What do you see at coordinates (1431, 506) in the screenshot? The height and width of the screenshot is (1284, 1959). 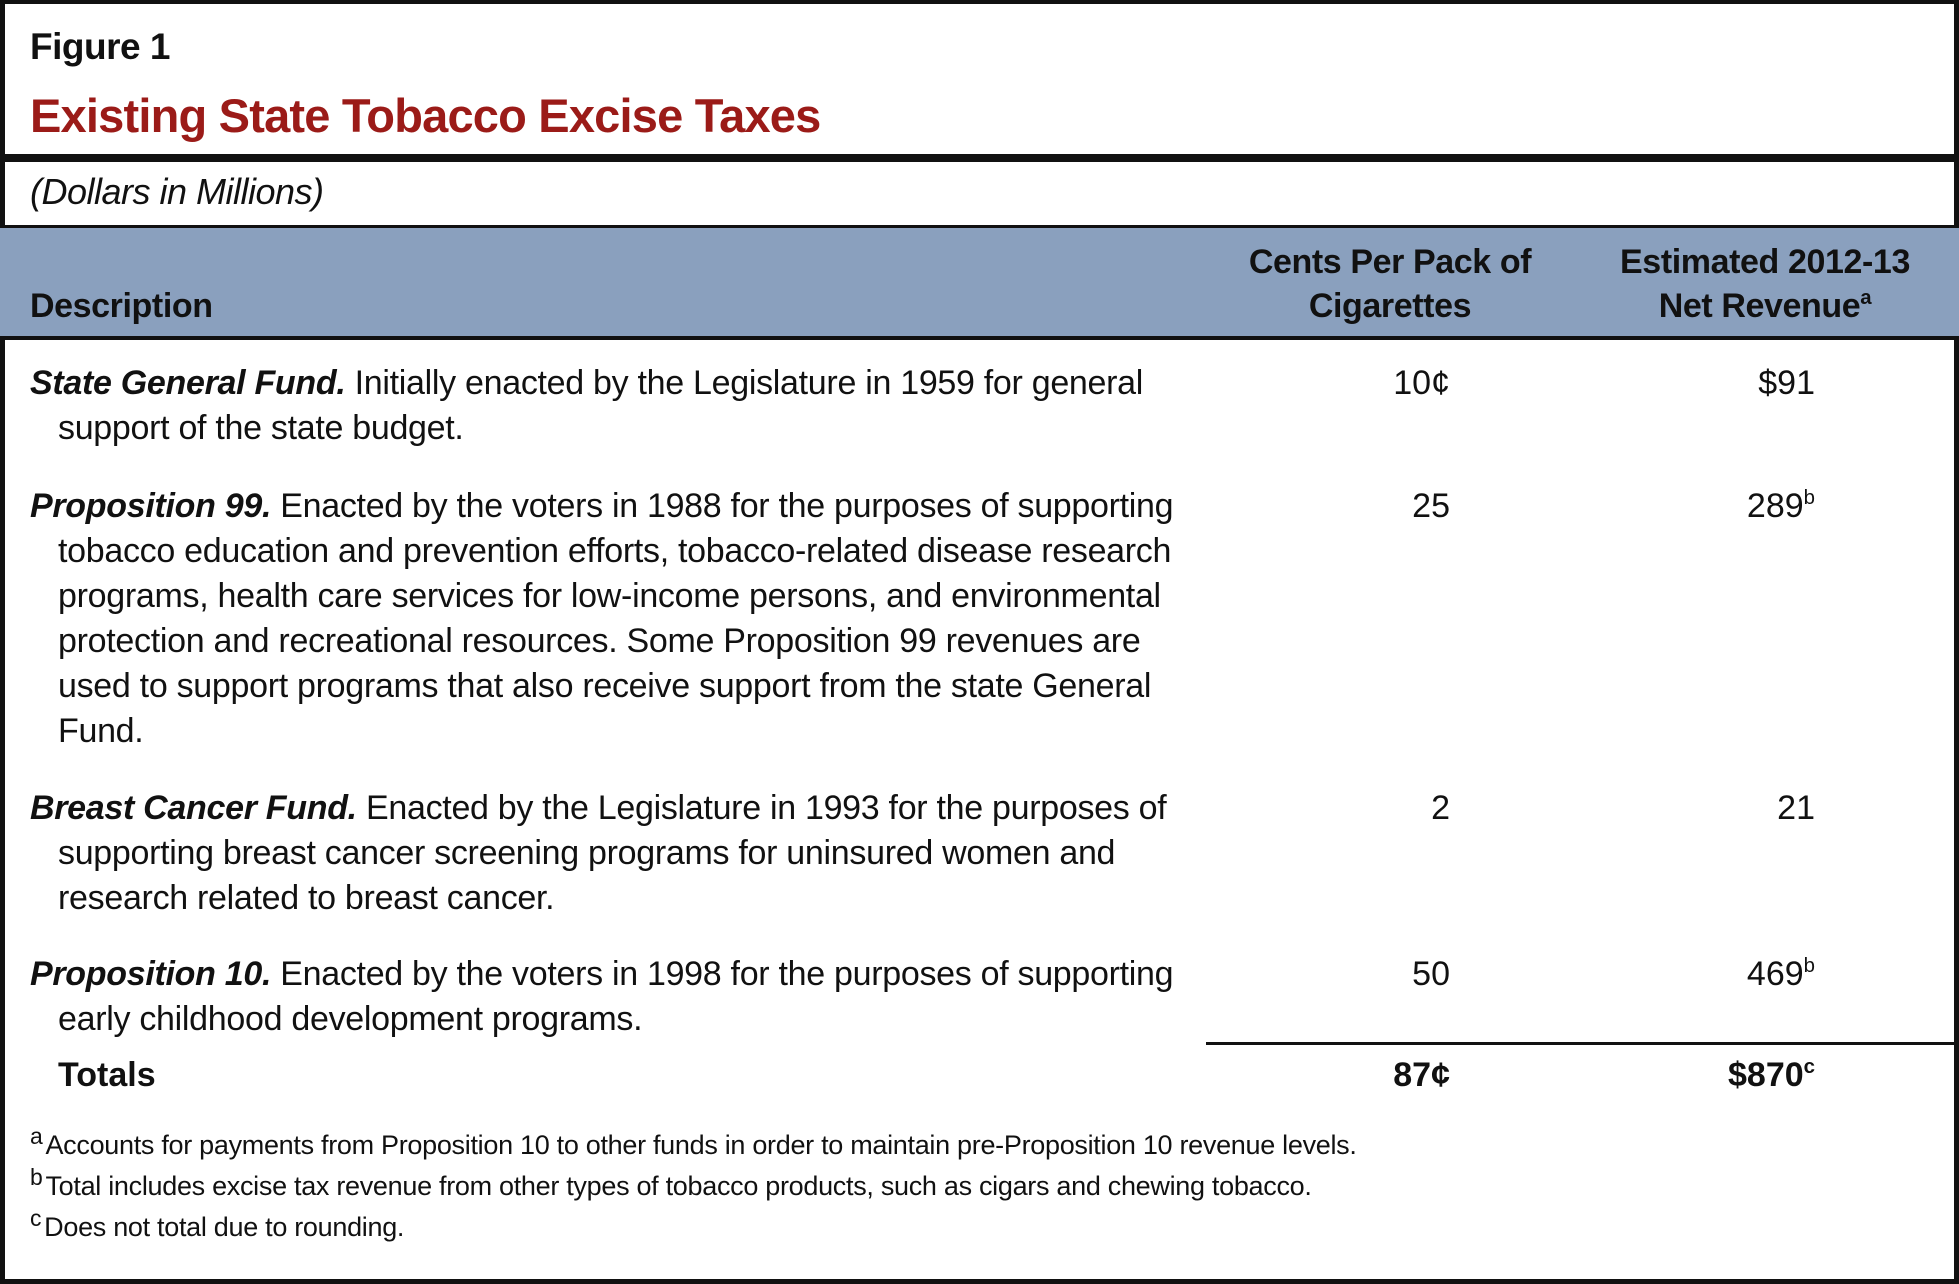 I see `cents-value: 25` at bounding box center [1431, 506].